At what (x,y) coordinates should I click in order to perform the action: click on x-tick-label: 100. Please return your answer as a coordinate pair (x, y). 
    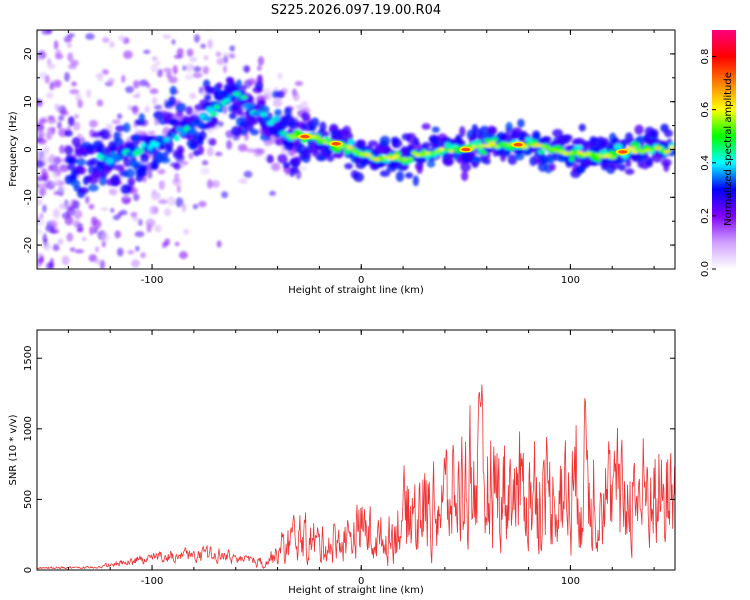
    Looking at the image, I should click on (570, 581).